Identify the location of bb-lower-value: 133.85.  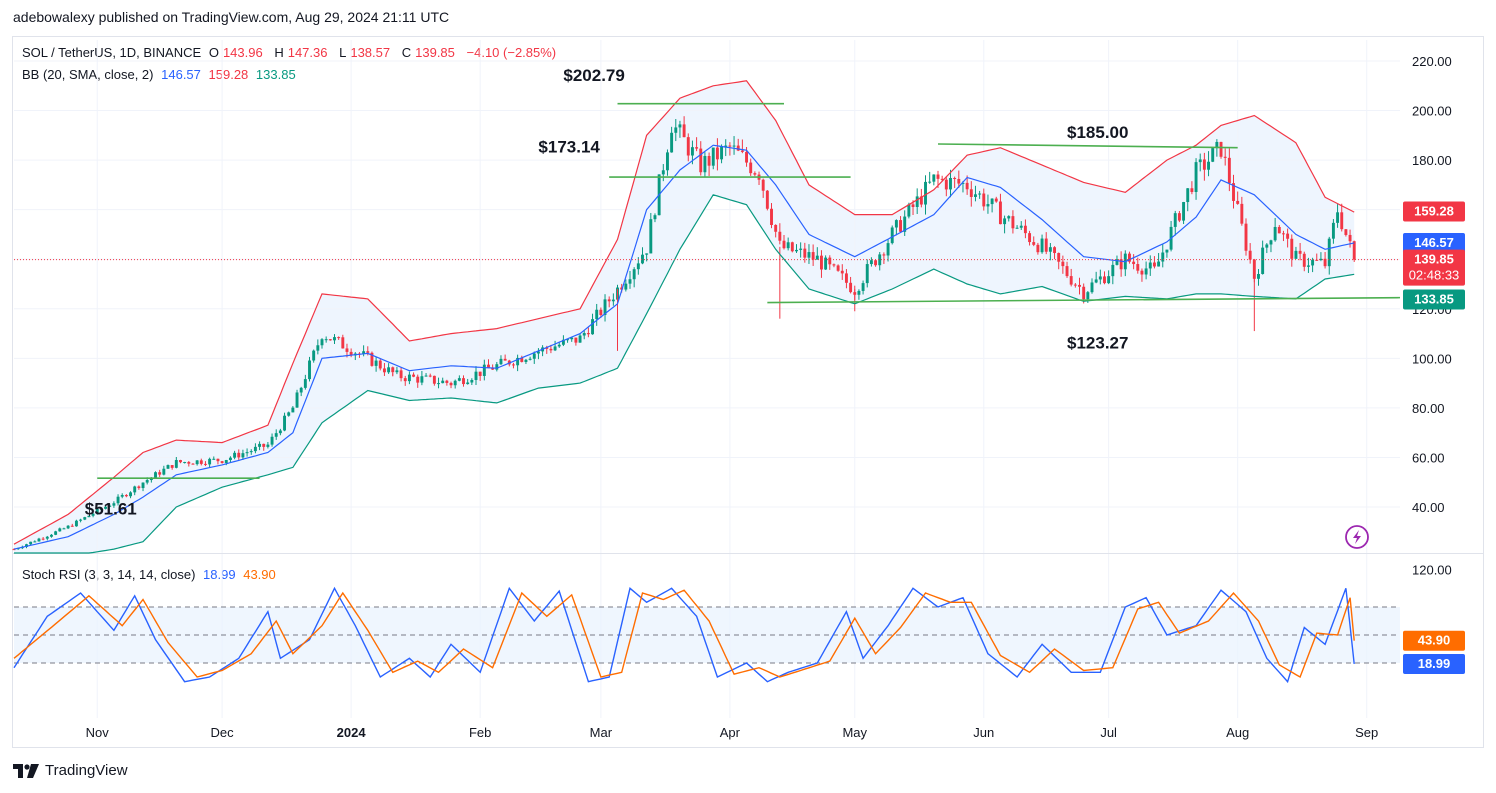
(275, 74).